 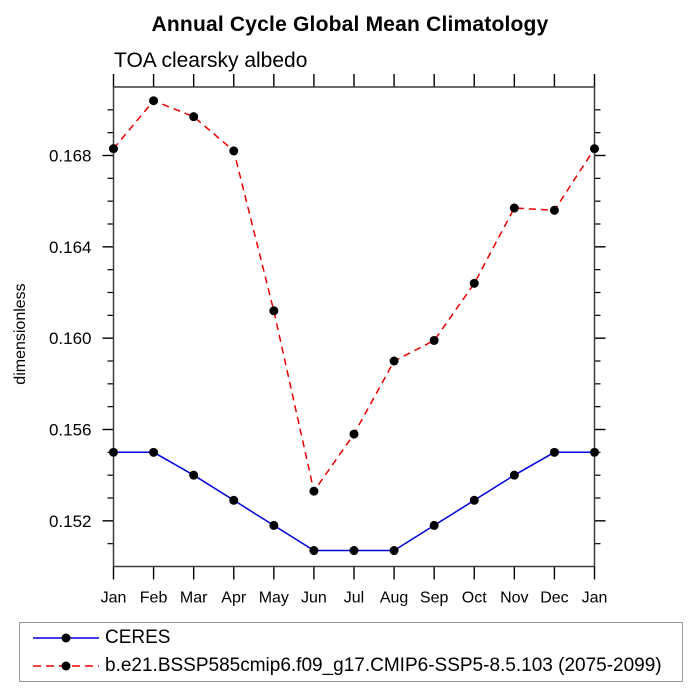 I want to click on chart-title: Annual Cycle Global Mean Climatology, so click(x=350, y=24).